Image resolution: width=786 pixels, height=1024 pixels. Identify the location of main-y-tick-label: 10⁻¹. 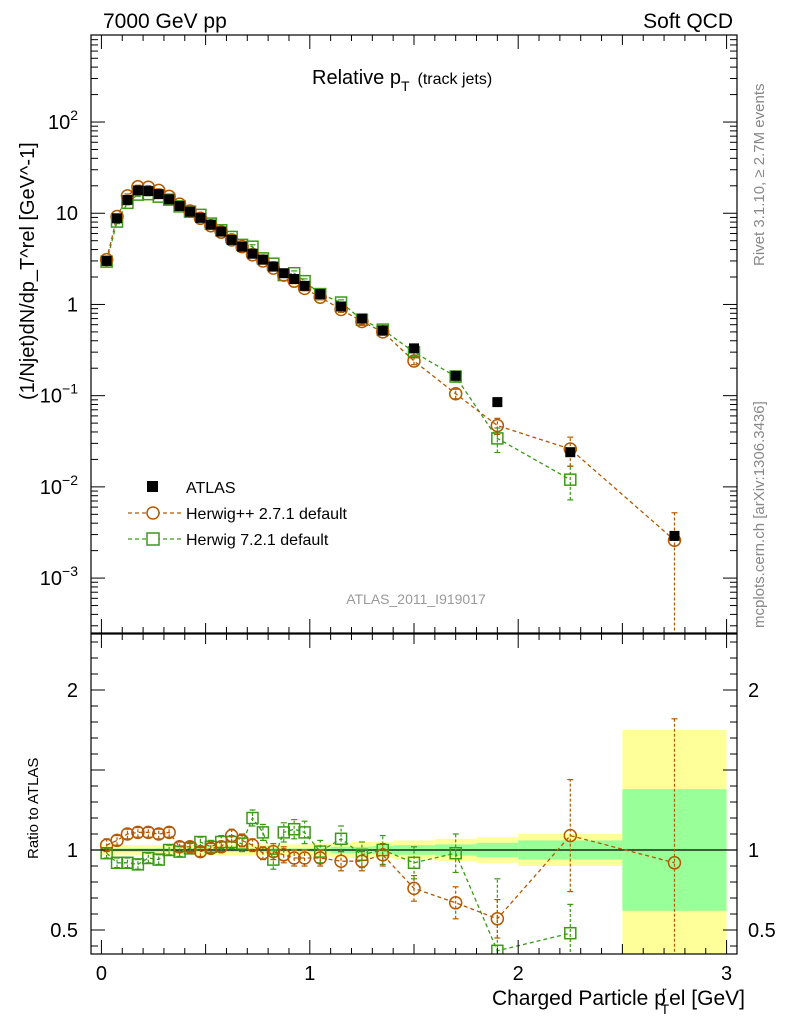
(59, 394).